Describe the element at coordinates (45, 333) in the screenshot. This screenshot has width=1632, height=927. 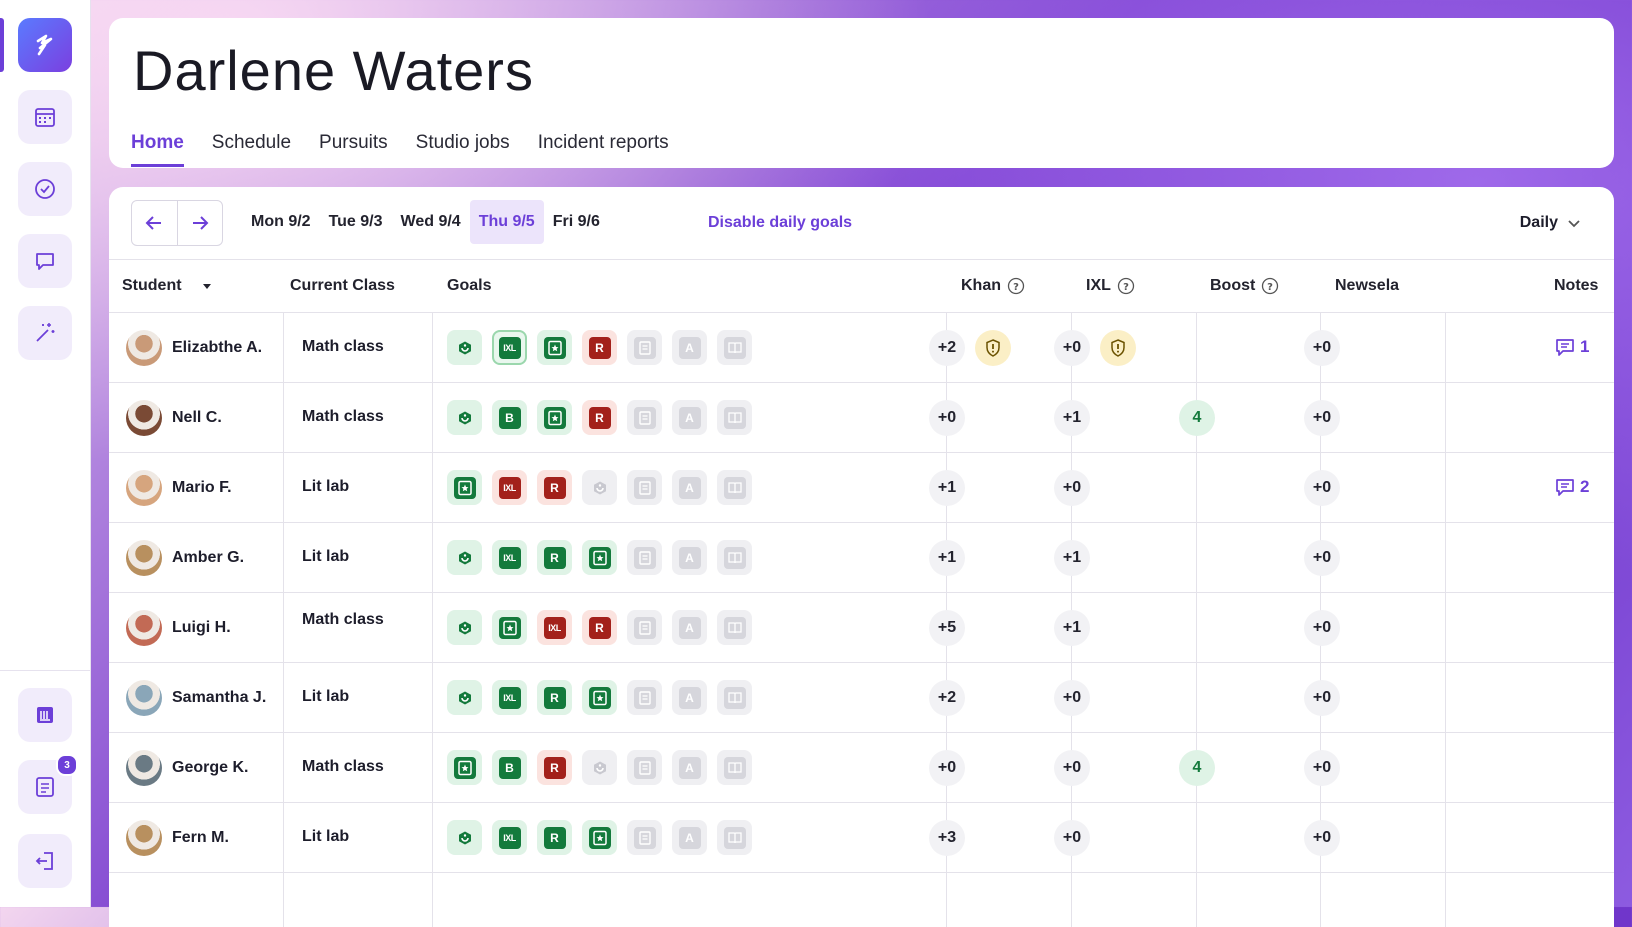
I see `sidebar-item-magic` at that location.